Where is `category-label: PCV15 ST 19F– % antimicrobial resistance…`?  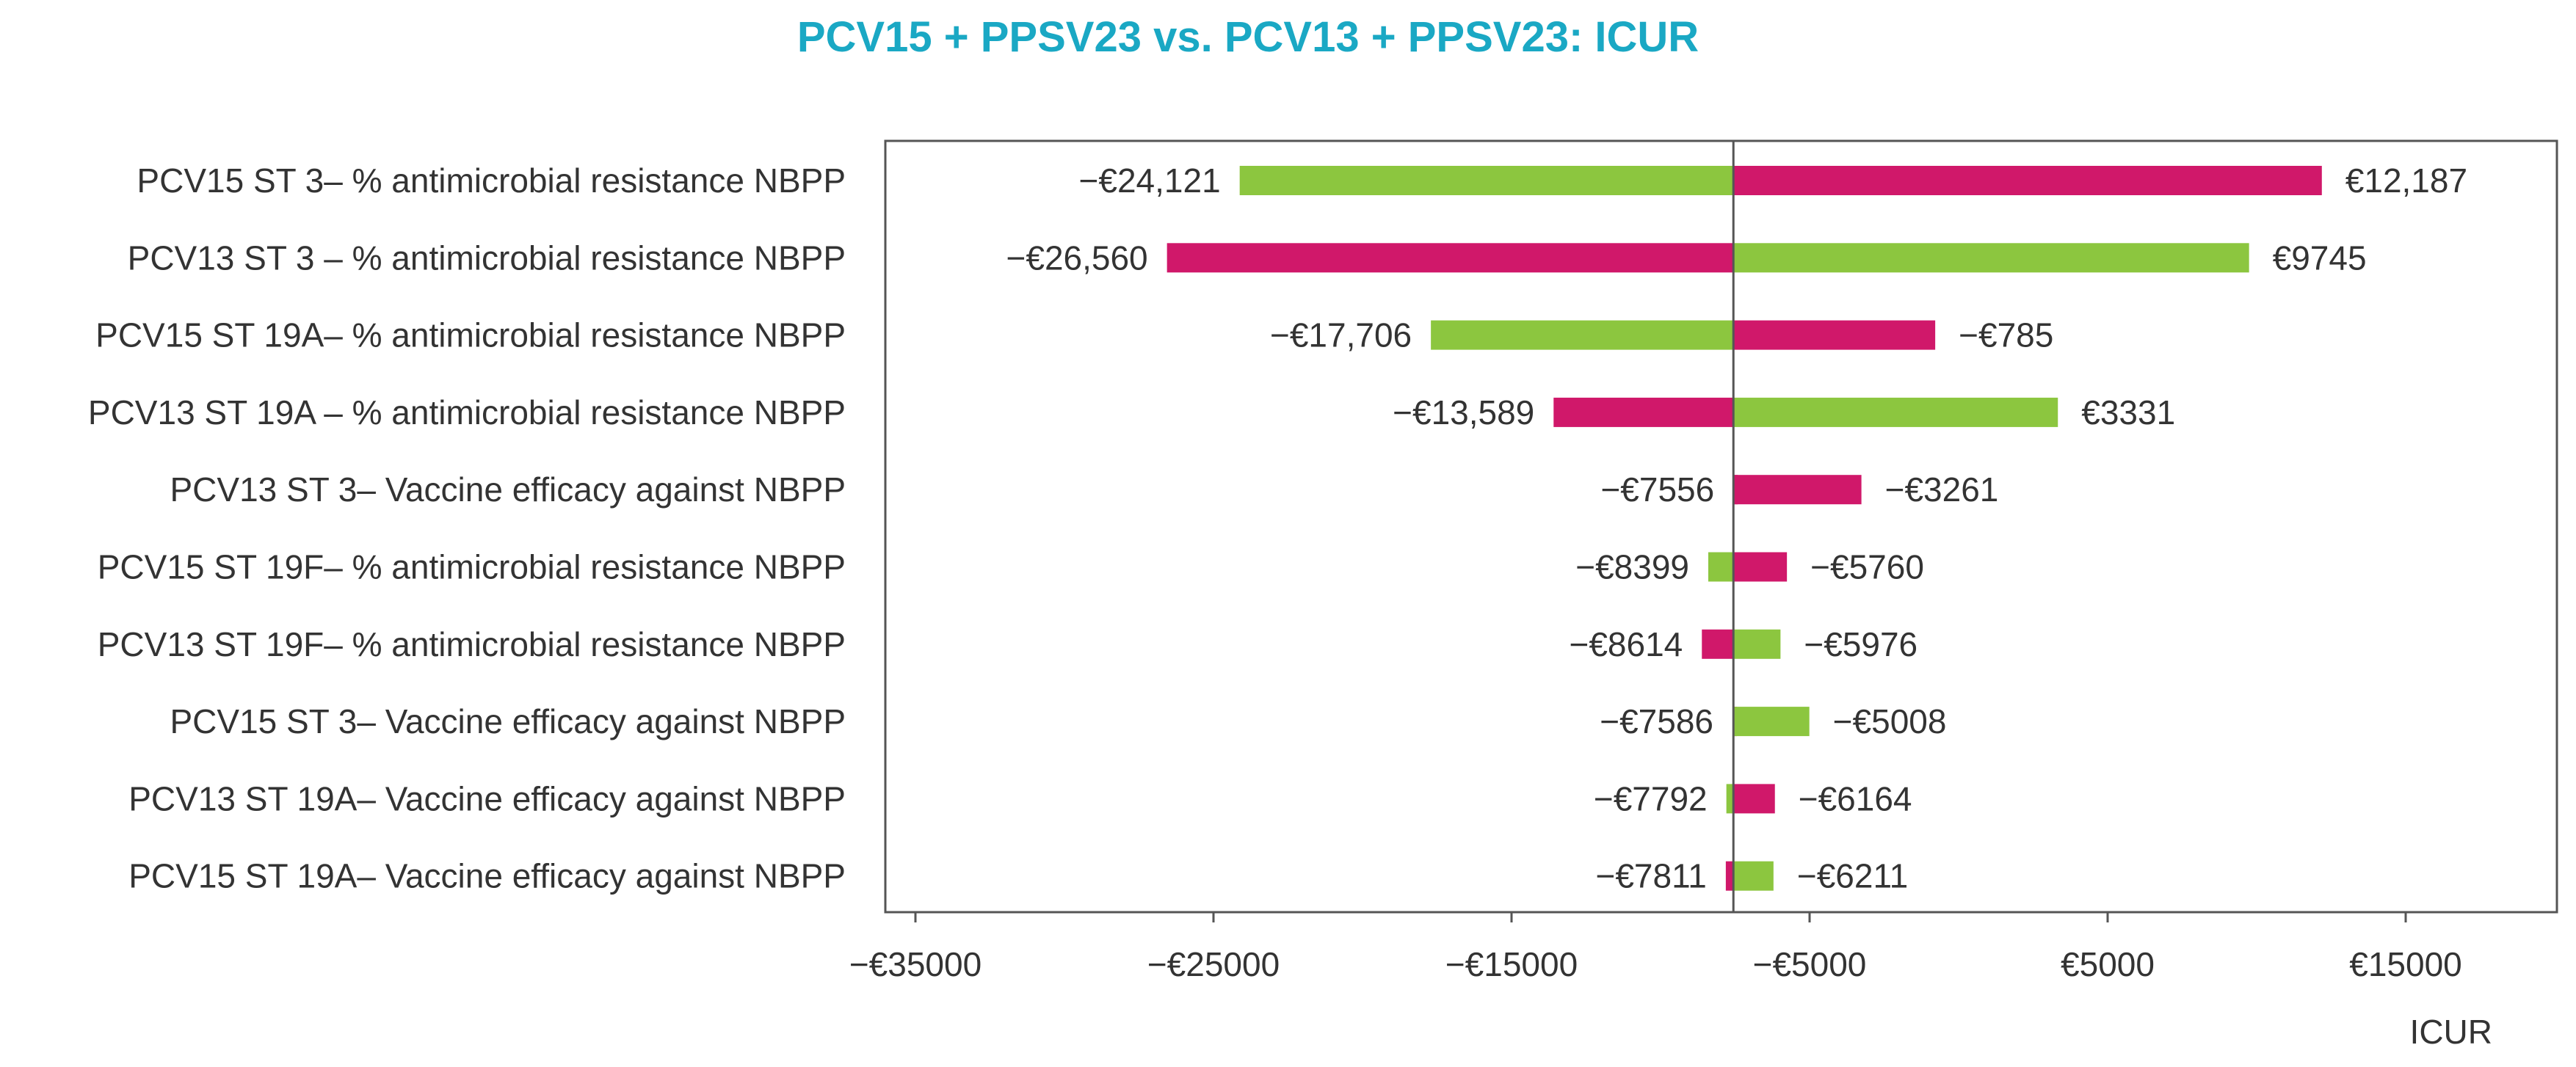 category-label: PCV15 ST 19F– % antimicrobial resistance… is located at coordinates (472, 567).